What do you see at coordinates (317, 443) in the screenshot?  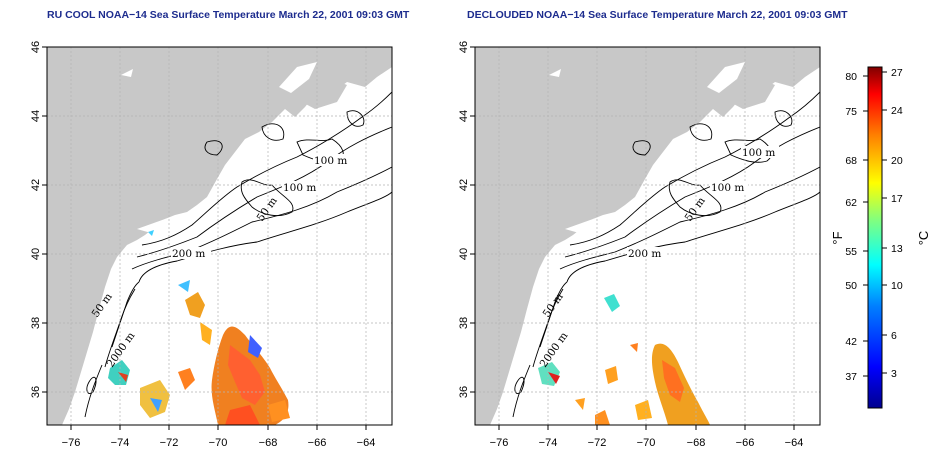 I see `left-lon-tick: −66` at bounding box center [317, 443].